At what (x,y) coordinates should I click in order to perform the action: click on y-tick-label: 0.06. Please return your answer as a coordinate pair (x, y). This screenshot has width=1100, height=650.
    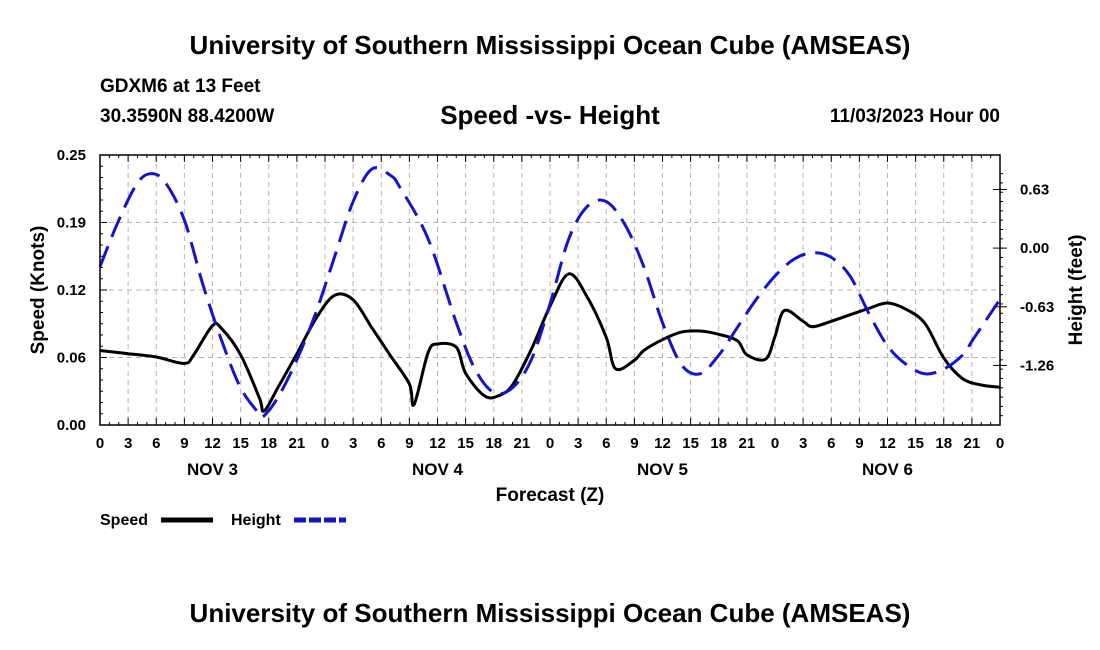
    Looking at the image, I should click on (71, 358).